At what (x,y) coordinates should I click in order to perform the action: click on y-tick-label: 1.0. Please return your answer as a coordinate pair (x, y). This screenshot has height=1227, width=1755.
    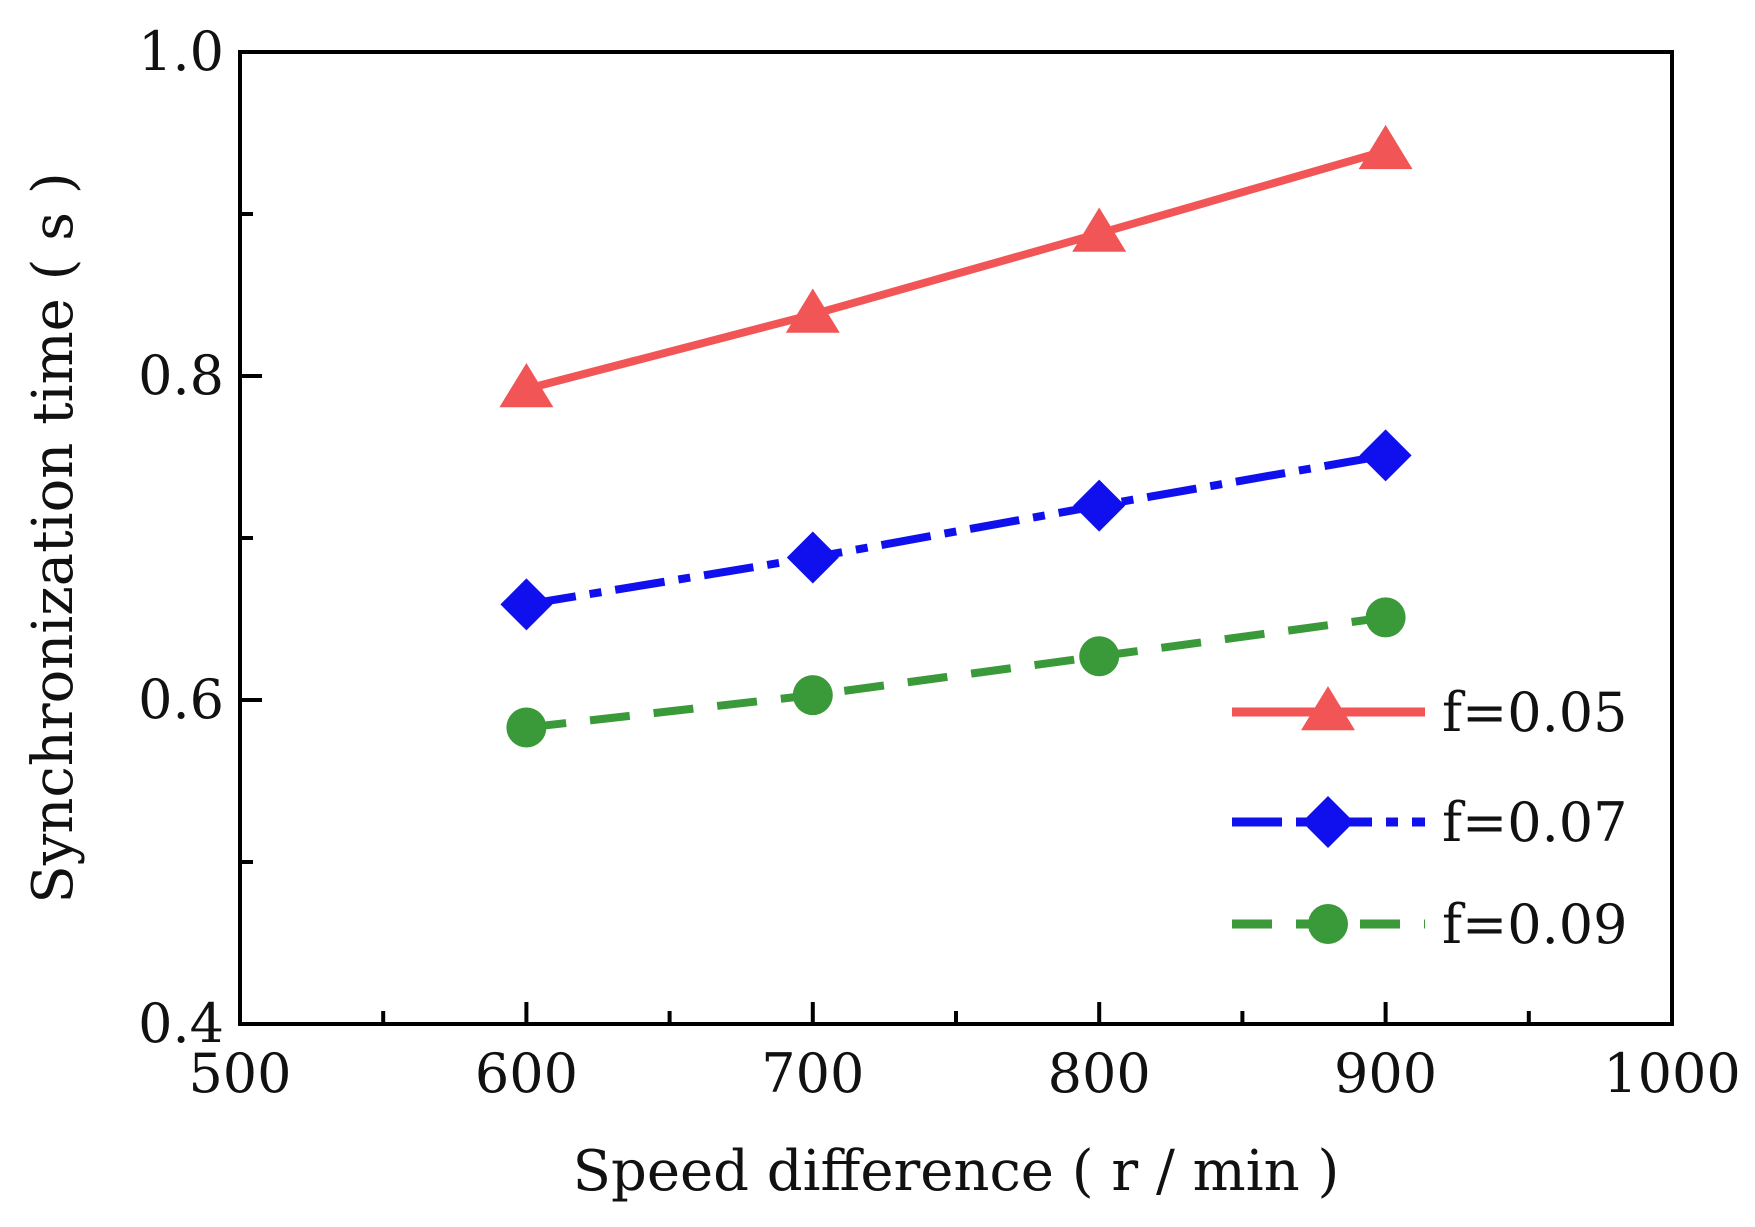
    Looking at the image, I should click on (181, 51).